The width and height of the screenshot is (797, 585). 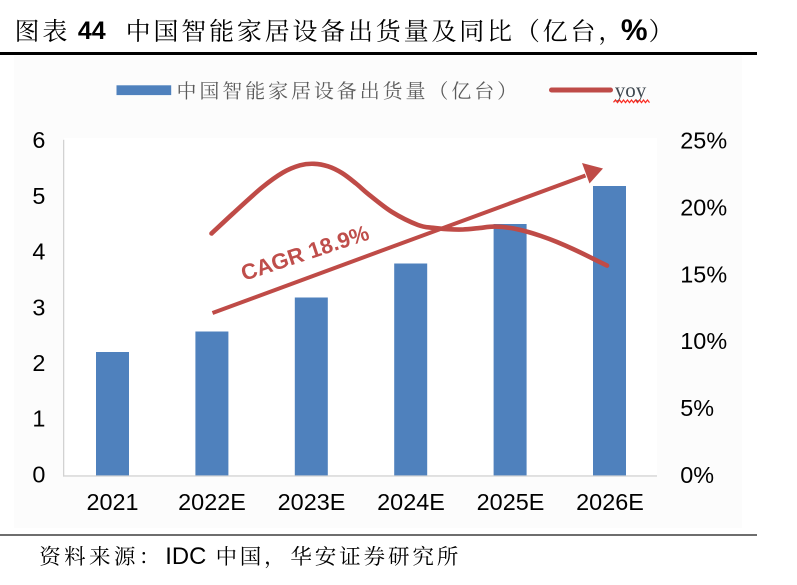 What do you see at coordinates (112, 502) in the screenshot?
I see `svg-text: 2021` at bounding box center [112, 502].